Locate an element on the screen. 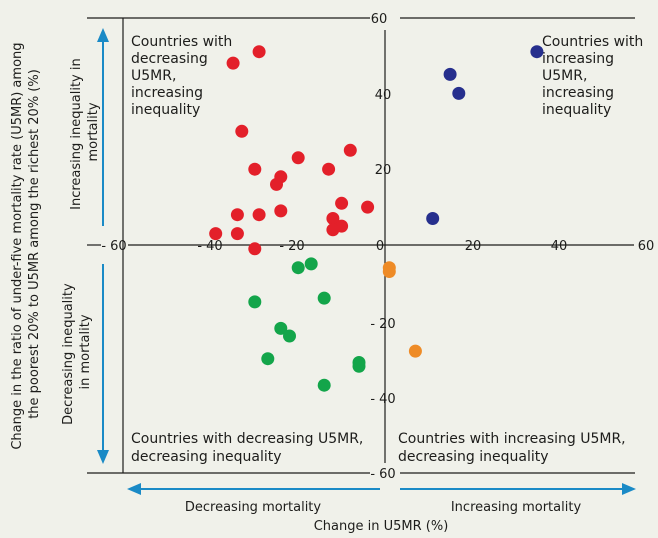  arrow-label-left: Decreasing mortality is located at coordinates (253, 507).